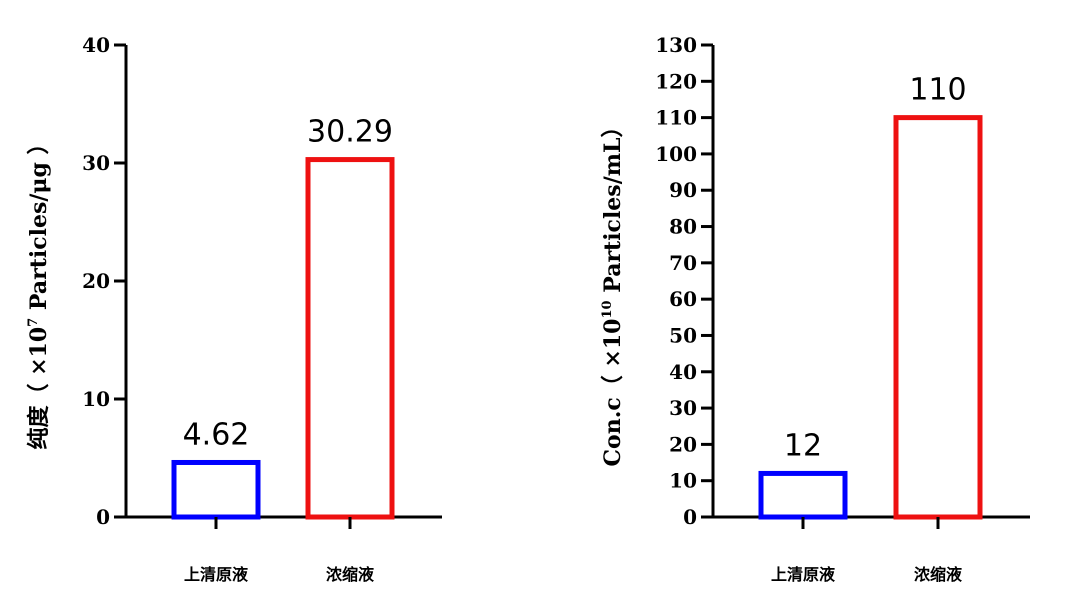  I want to click on y-axis-label: Con.c（ ×1010 Particles/mL）, so click(613, 291).